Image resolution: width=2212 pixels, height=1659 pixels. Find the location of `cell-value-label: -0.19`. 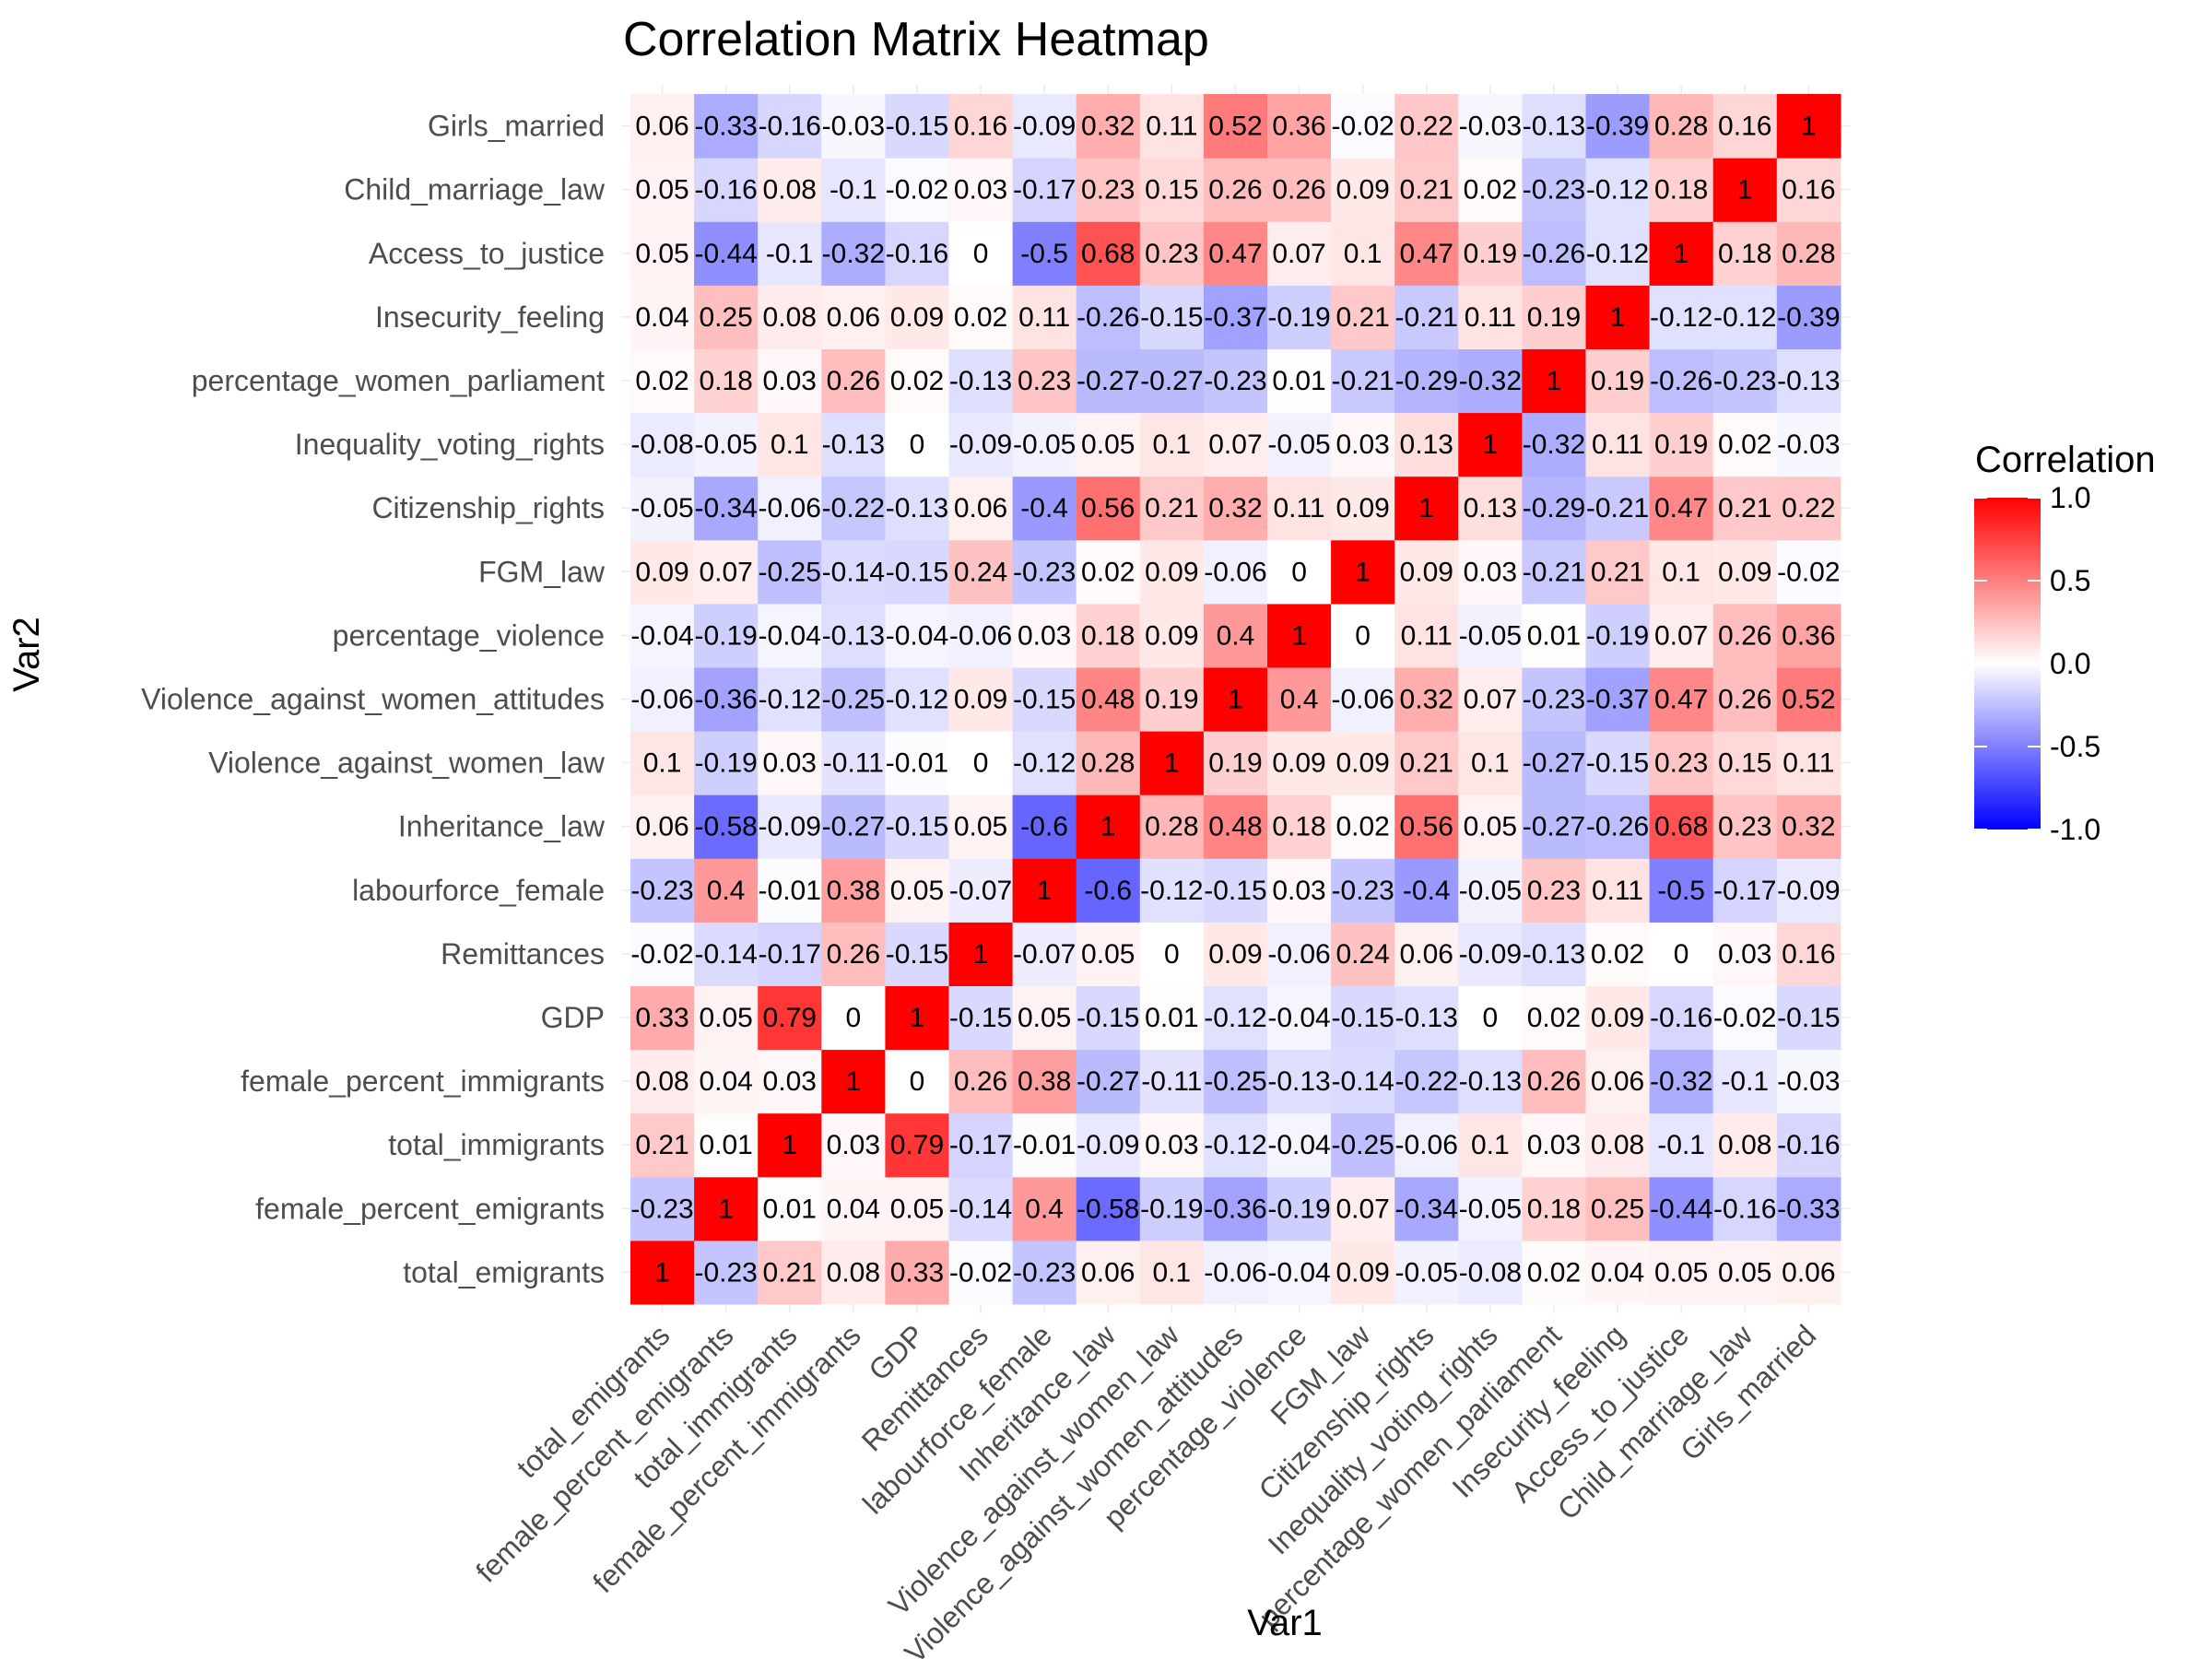

cell-value-label: -0.19 is located at coordinates (1298, 1209).